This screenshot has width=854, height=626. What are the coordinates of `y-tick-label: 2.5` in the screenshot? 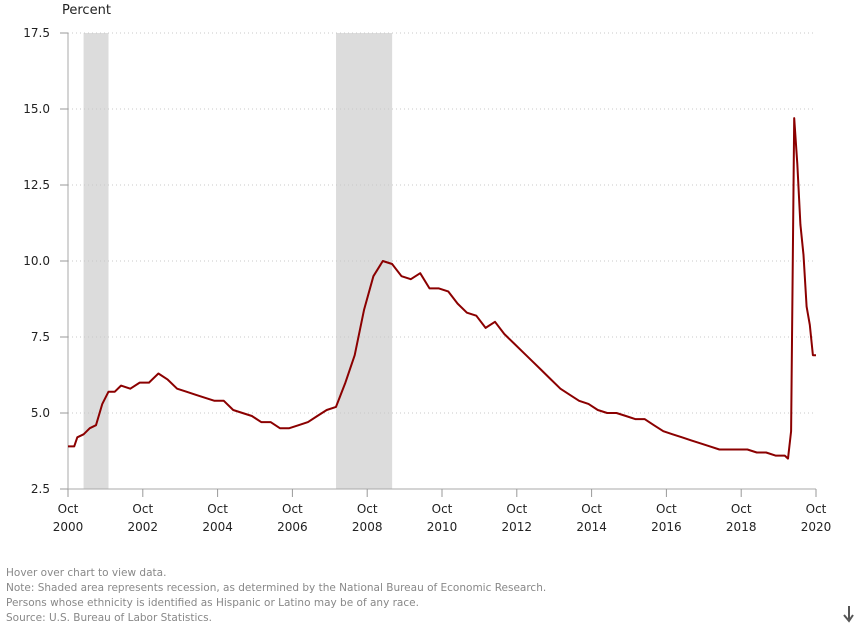 It's located at (40, 489).